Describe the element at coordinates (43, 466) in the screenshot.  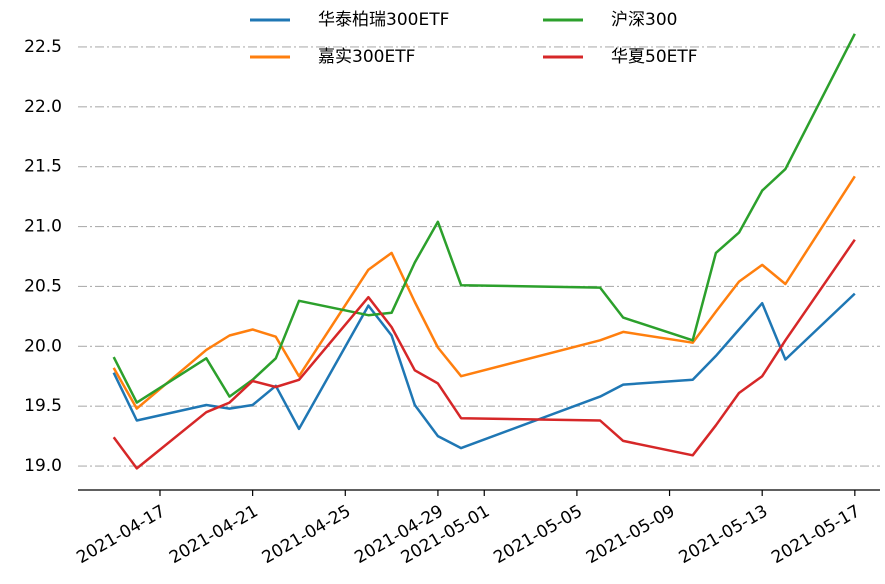
I see `y-tick-label: 19.0` at that location.